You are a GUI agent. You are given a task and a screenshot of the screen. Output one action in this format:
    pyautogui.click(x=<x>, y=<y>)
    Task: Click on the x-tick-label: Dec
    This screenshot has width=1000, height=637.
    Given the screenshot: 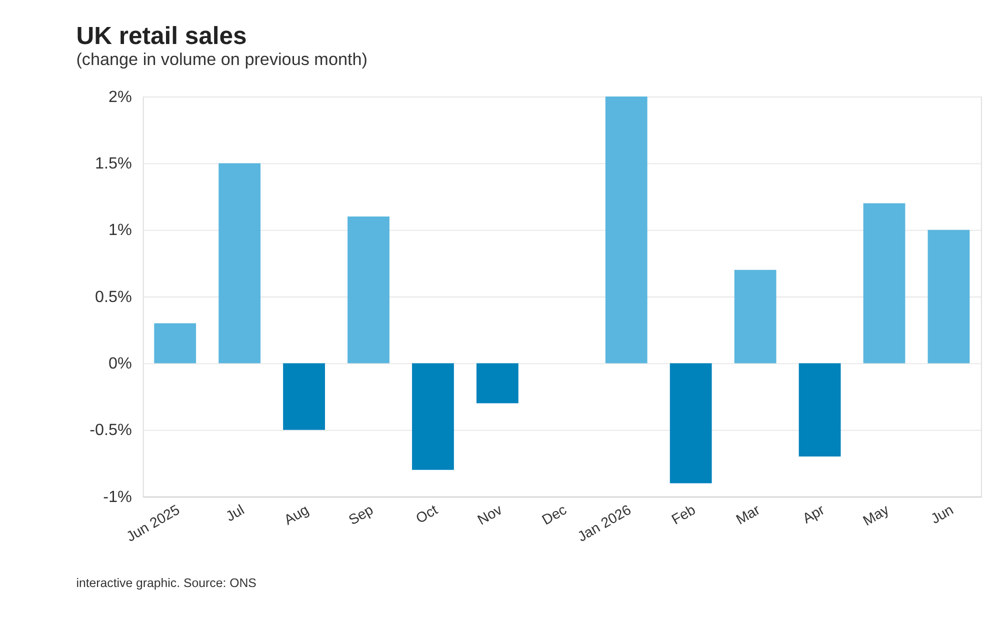 What is the action you would take?
    pyautogui.click(x=555, y=515)
    